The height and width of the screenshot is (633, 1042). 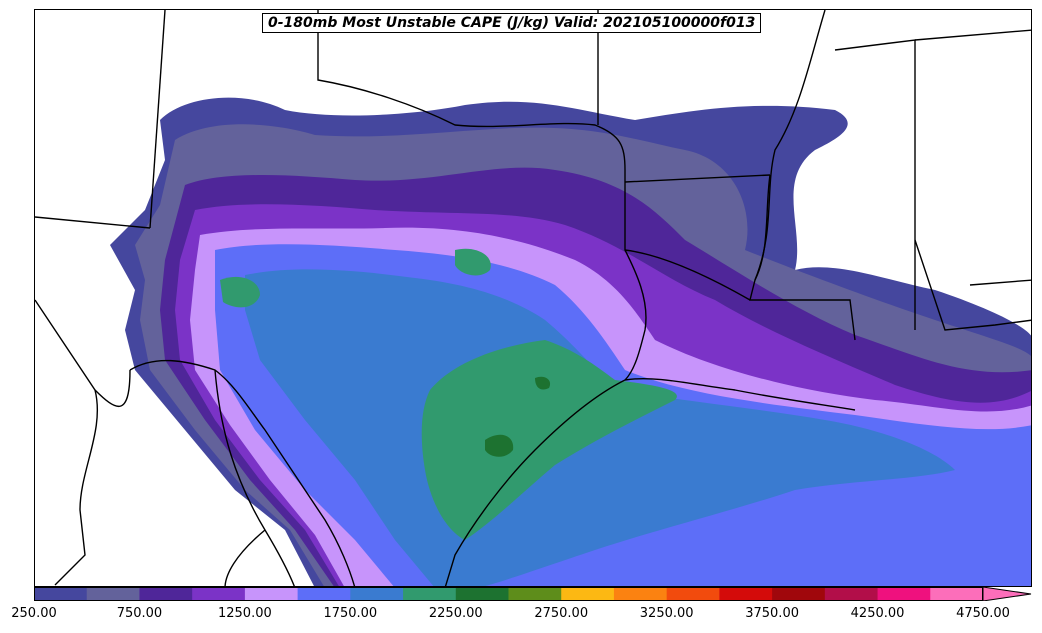 I want to click on colorbar-tick-label: 2750.00, so click(x=561, y=613).